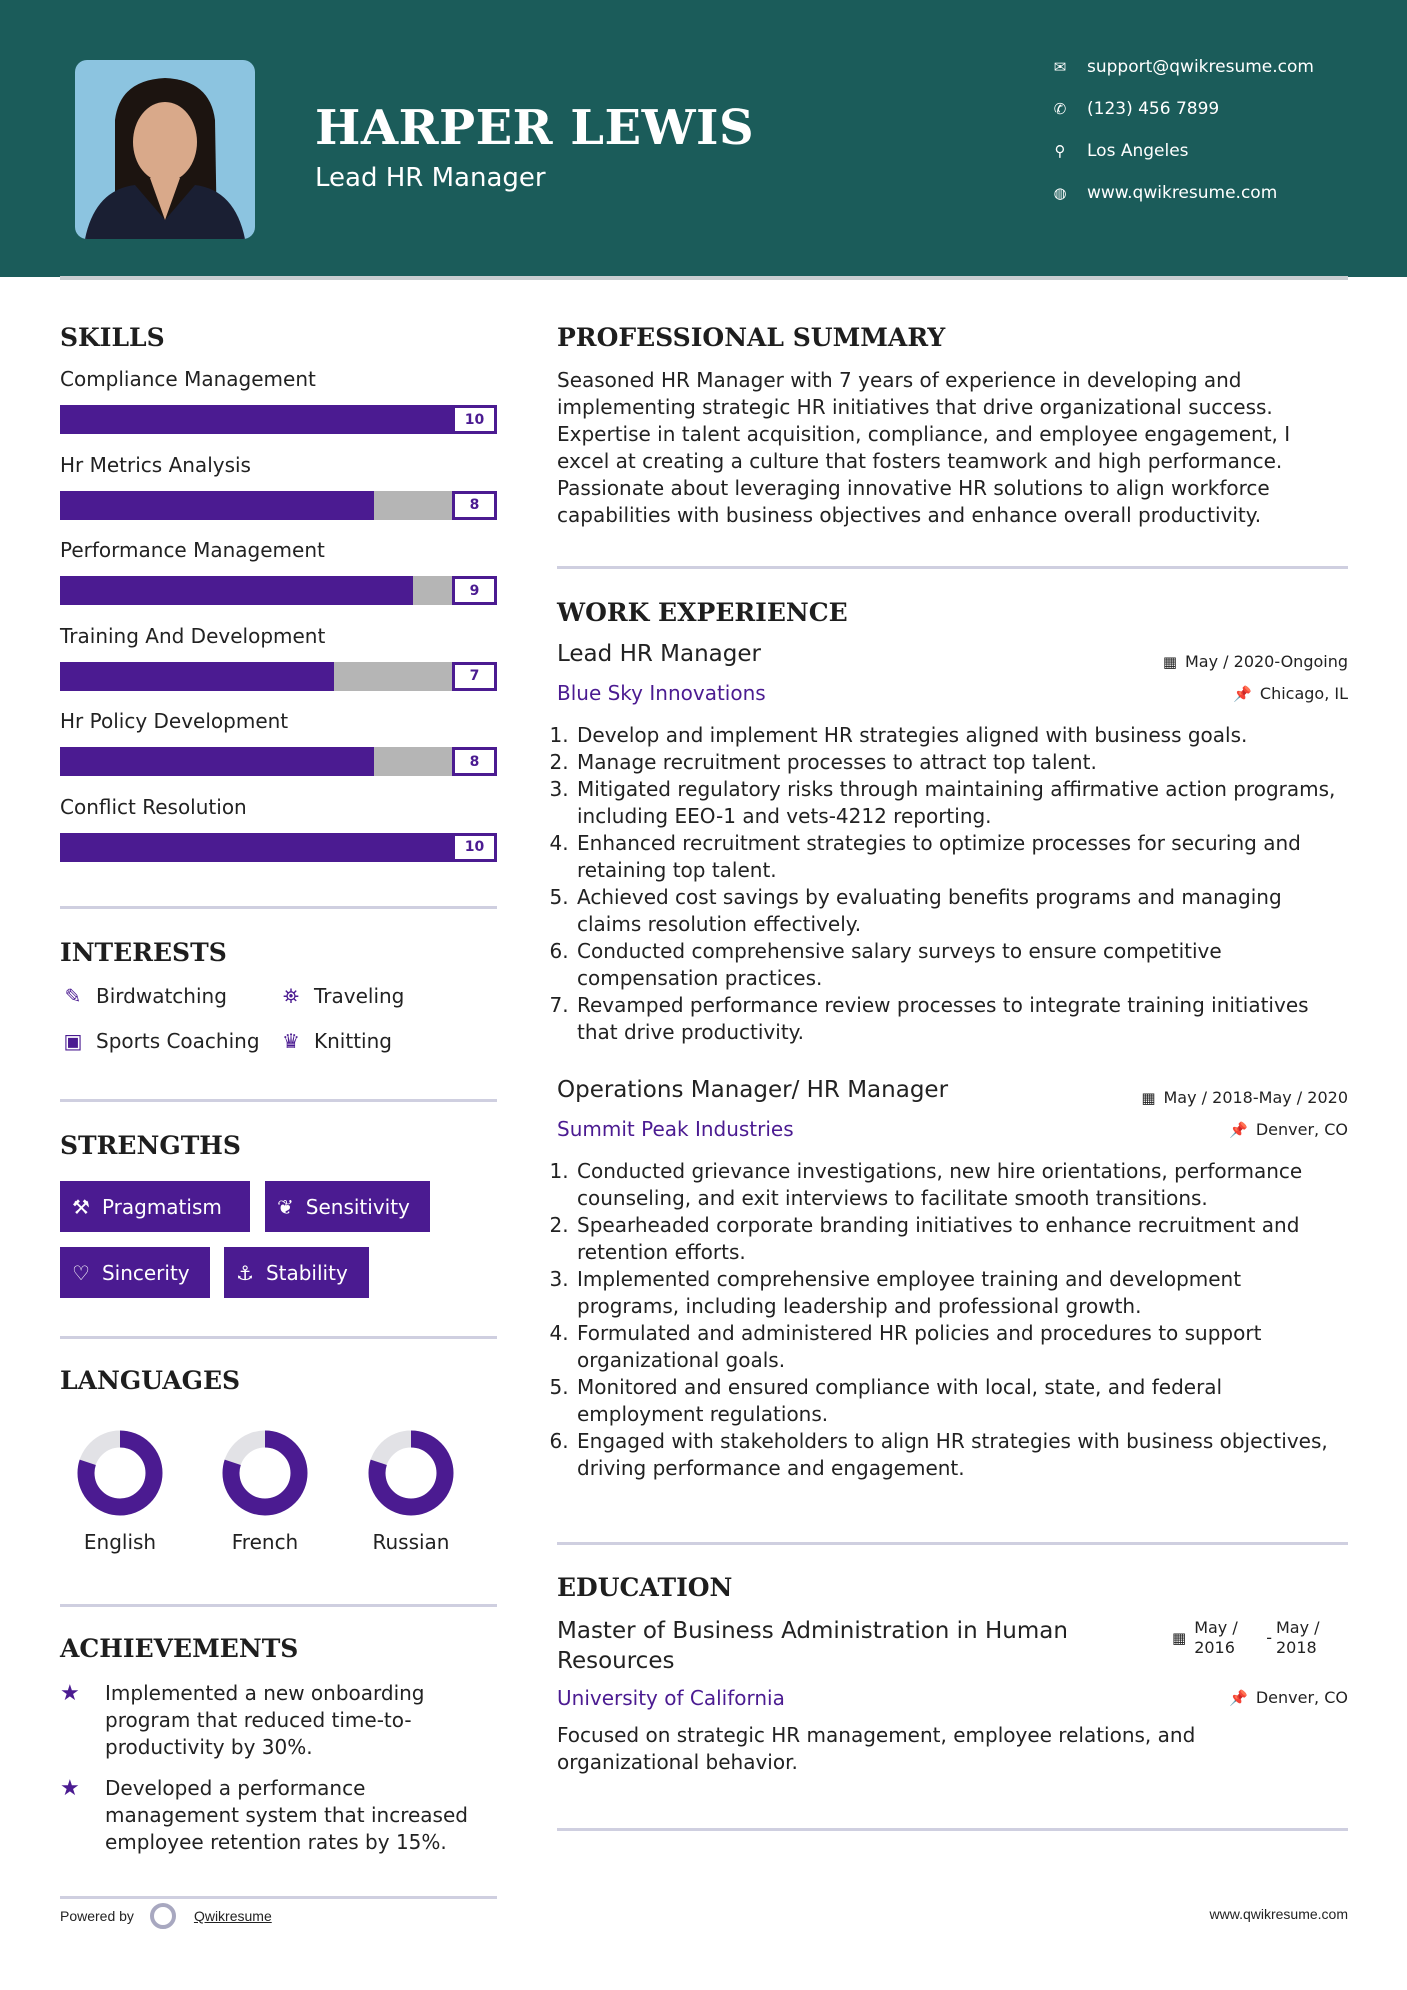  Describe the element at coordinates (1256, 1097) in the screenshot. I see `dates-text: May / 2018-May / 2020` at that location.